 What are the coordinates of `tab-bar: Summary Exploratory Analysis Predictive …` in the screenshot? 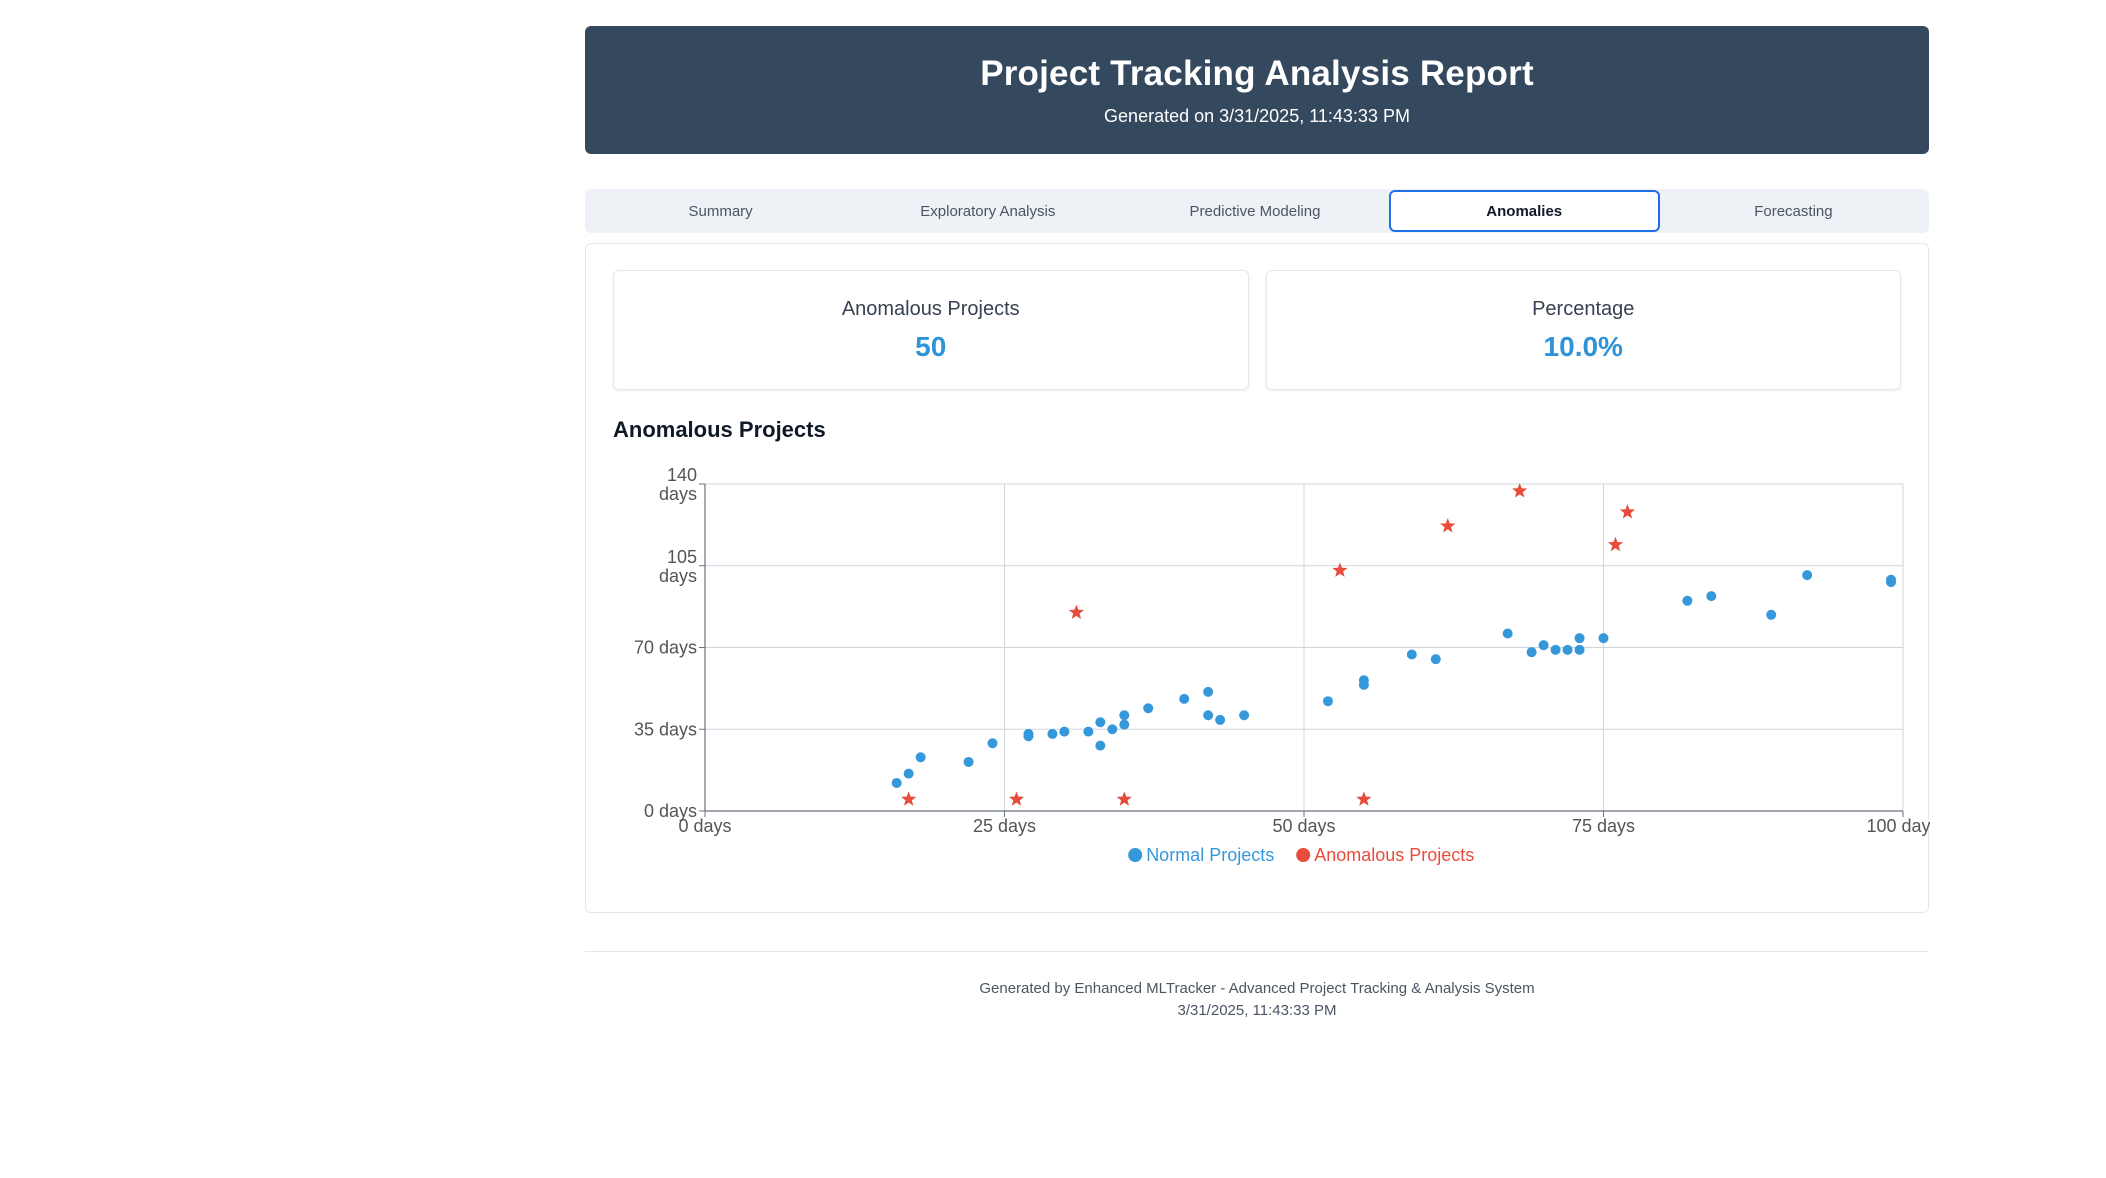 It's located at (1257, 211).